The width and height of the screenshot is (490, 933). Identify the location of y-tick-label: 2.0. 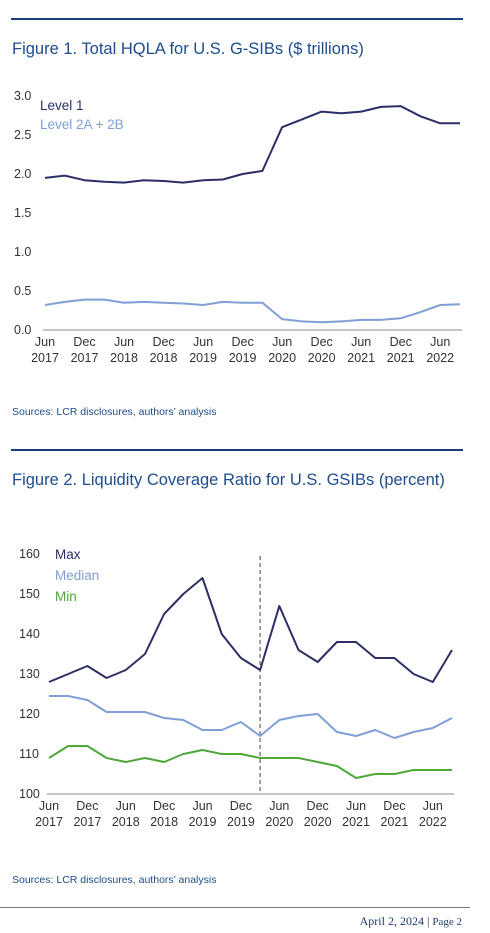
(22, 174).